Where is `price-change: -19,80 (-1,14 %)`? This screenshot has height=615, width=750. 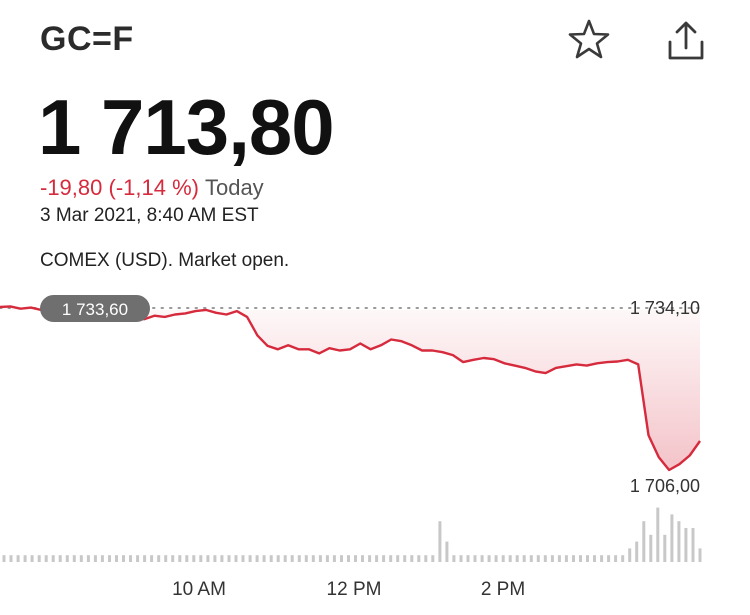
price-change: -19,80 (-1,14 %) is located at coordinates (119, 187).